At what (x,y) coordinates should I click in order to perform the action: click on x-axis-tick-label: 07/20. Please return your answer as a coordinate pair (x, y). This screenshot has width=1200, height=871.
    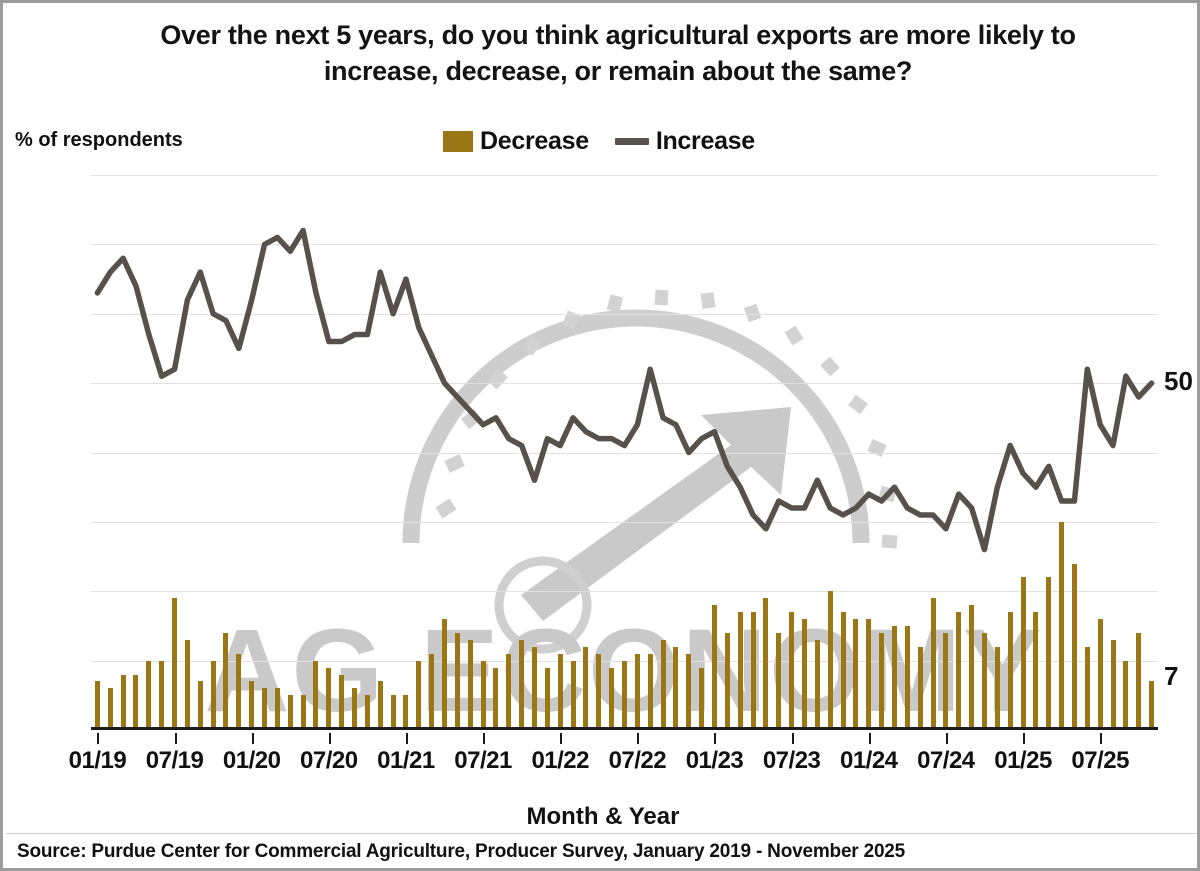
    Looking at the image, I should click on (329, 760).